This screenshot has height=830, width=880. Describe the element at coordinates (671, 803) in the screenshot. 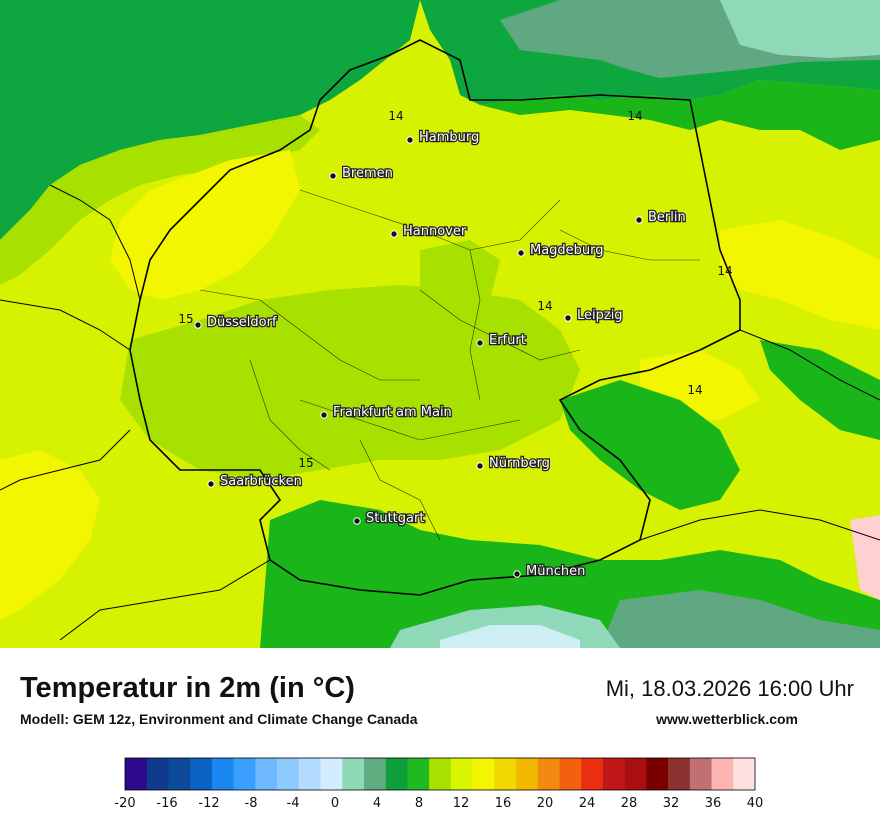

I see `legend-tick-label: 32` at that location.